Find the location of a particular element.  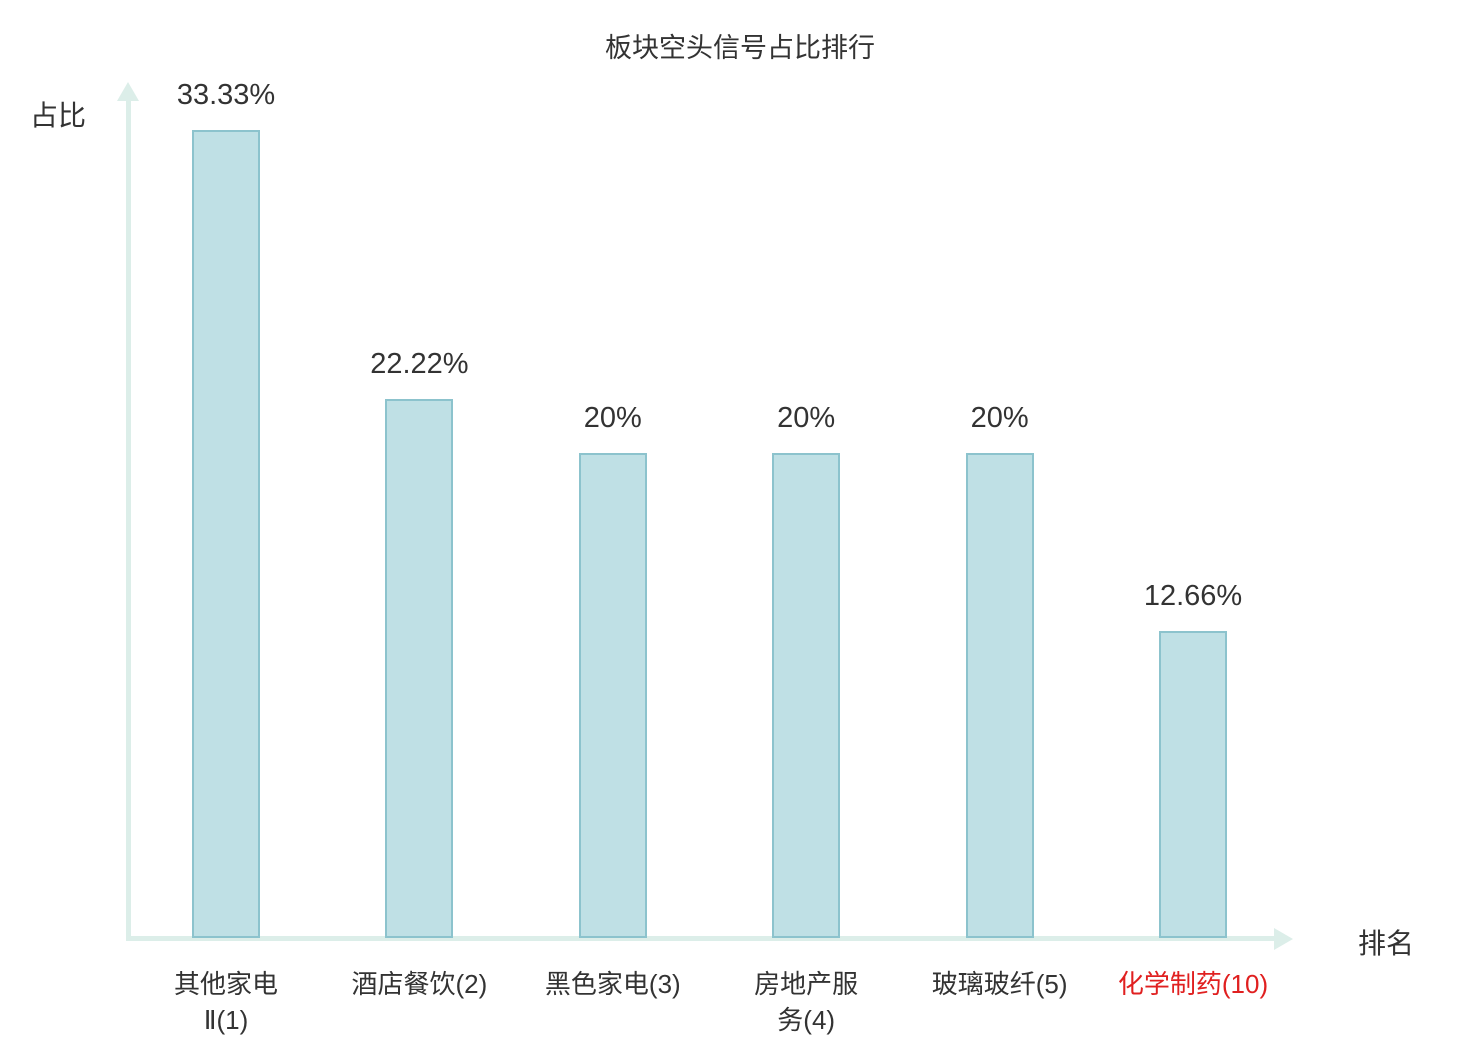

bar-value-label: 12.66% is located at coordinates (1193, 596).